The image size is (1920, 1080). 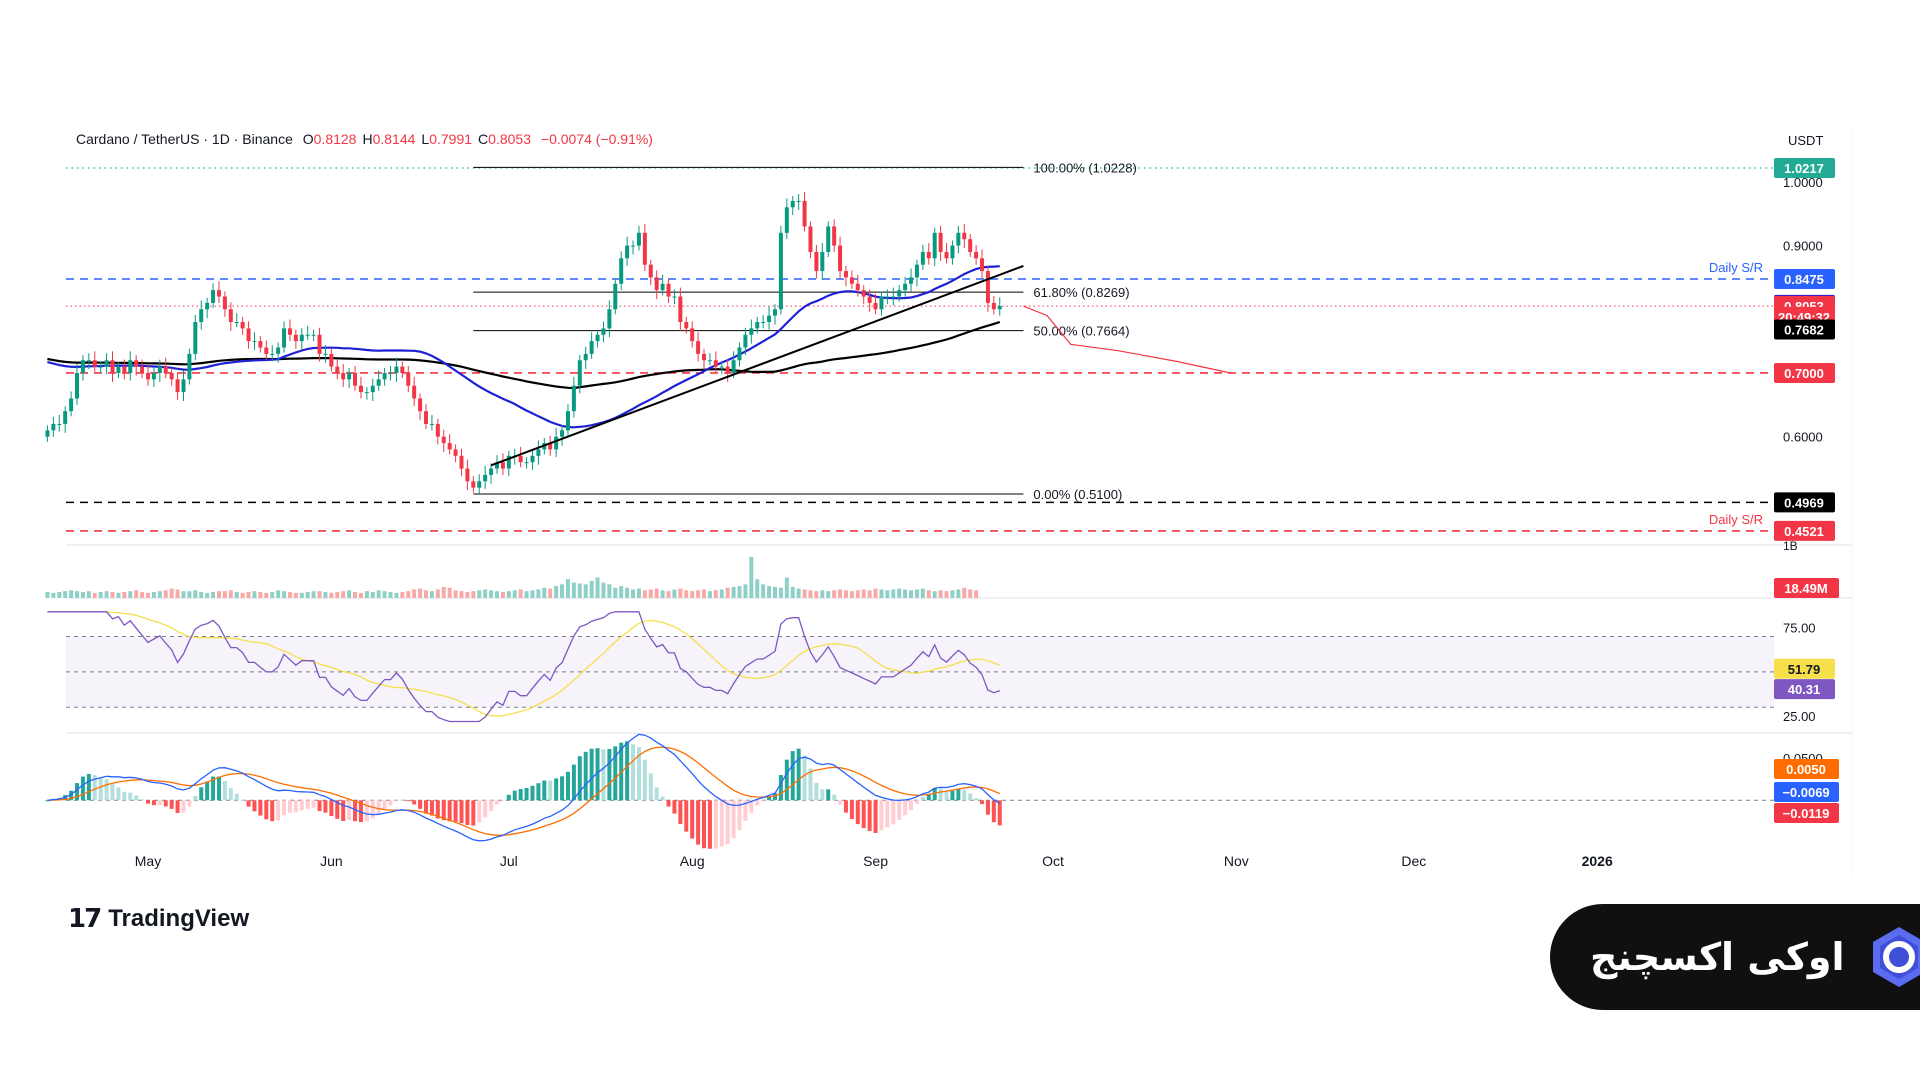 I want to click on tradingview-wordmark: TradingView, so click(x=179, y=918).